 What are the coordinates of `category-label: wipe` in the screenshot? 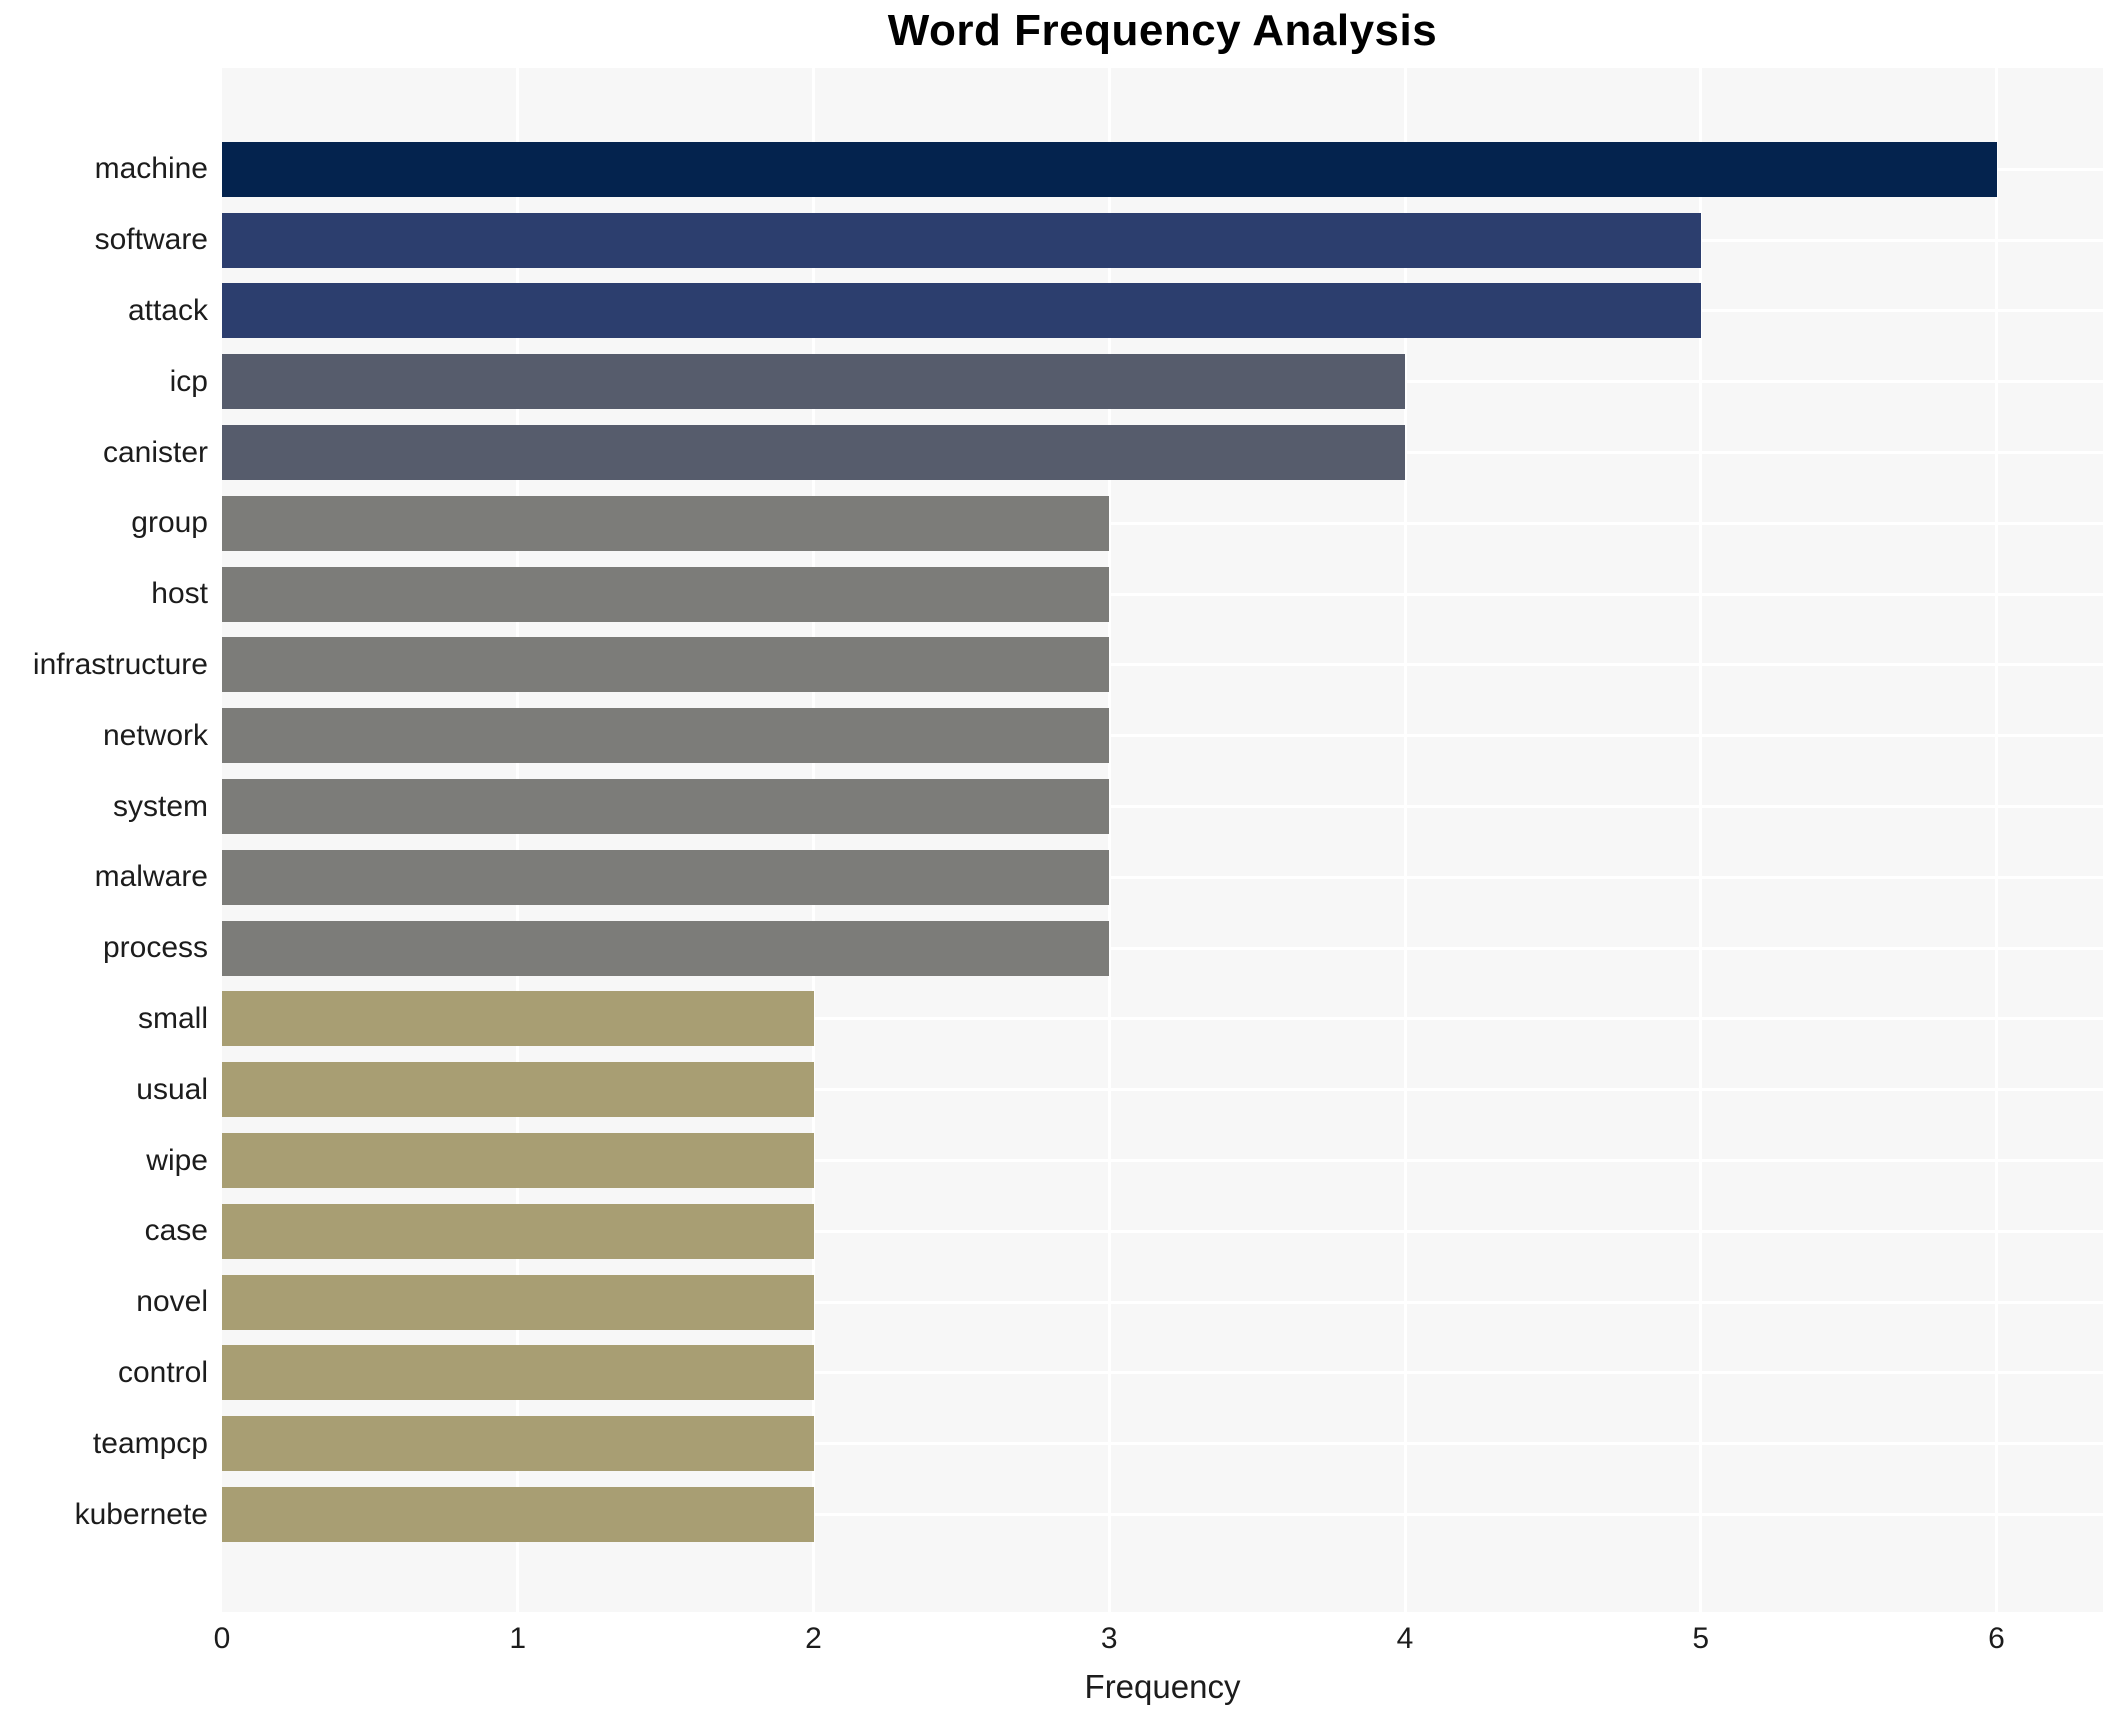 It's located at (177, 1160).